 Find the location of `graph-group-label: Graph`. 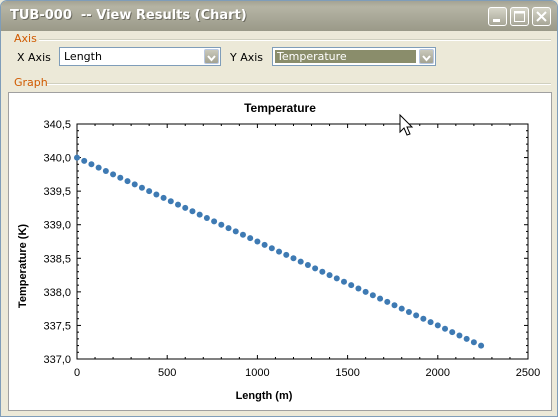

graph-group-label: Graph is located at coordinates (31, 82).